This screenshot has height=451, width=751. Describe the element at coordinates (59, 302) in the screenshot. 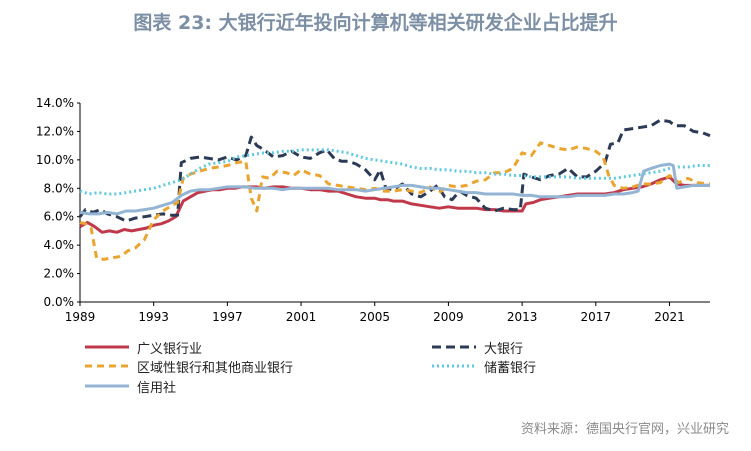

I see `y-tick-label: 0.0%` at that location.